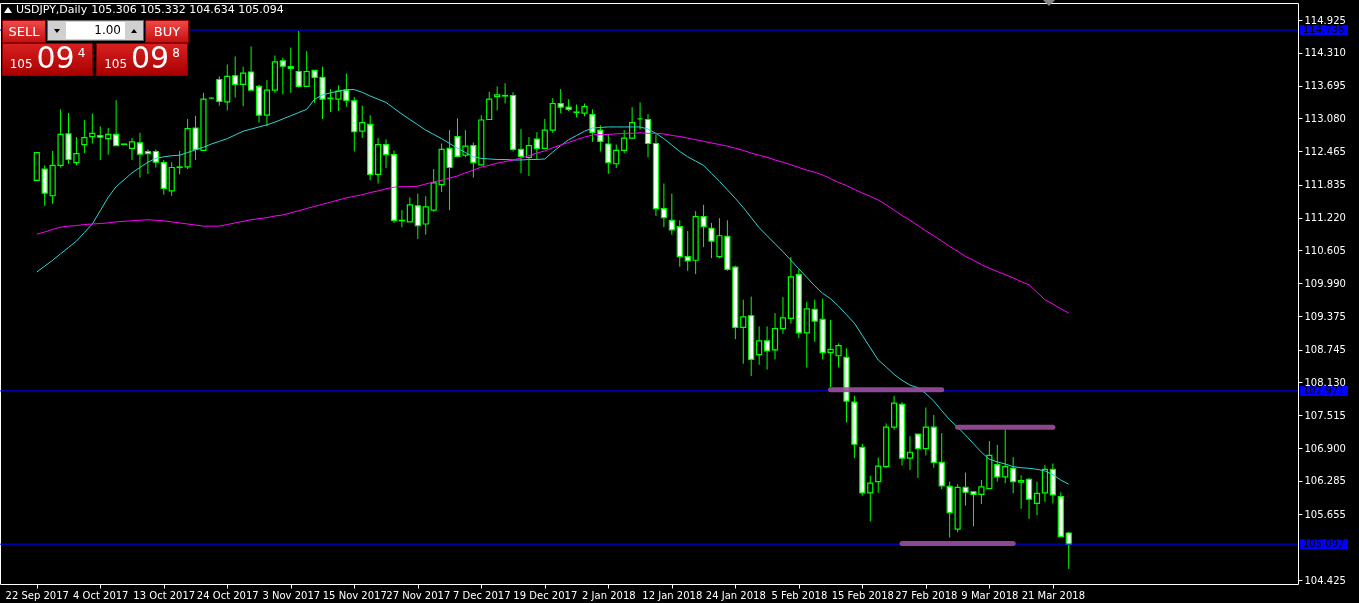 Image resolution: width=1359 pixels, height=603 pixels. What do you see at coordinates (1053, 595) in the screenshot?
I see `x-tick-label: 21 Mar 2018` at bounding box center [1053, 595].